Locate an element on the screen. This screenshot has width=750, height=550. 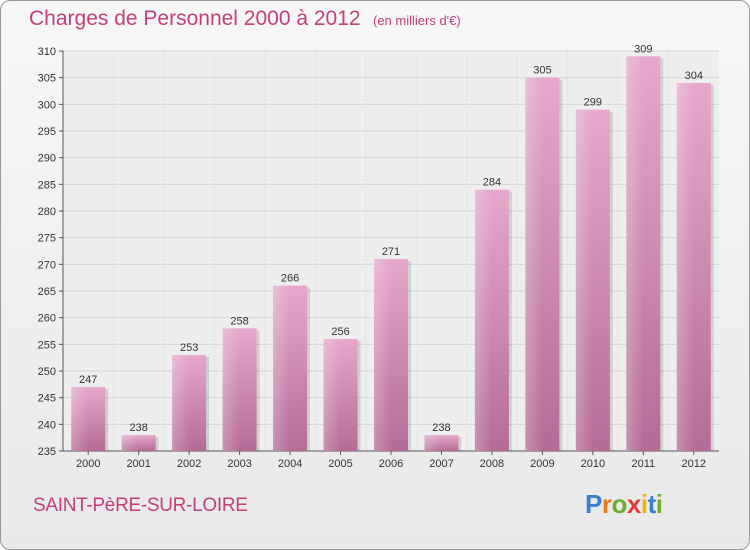
chart-title: Charges de Personnel 2000 à 2012 is located at coordinates (195, 18).